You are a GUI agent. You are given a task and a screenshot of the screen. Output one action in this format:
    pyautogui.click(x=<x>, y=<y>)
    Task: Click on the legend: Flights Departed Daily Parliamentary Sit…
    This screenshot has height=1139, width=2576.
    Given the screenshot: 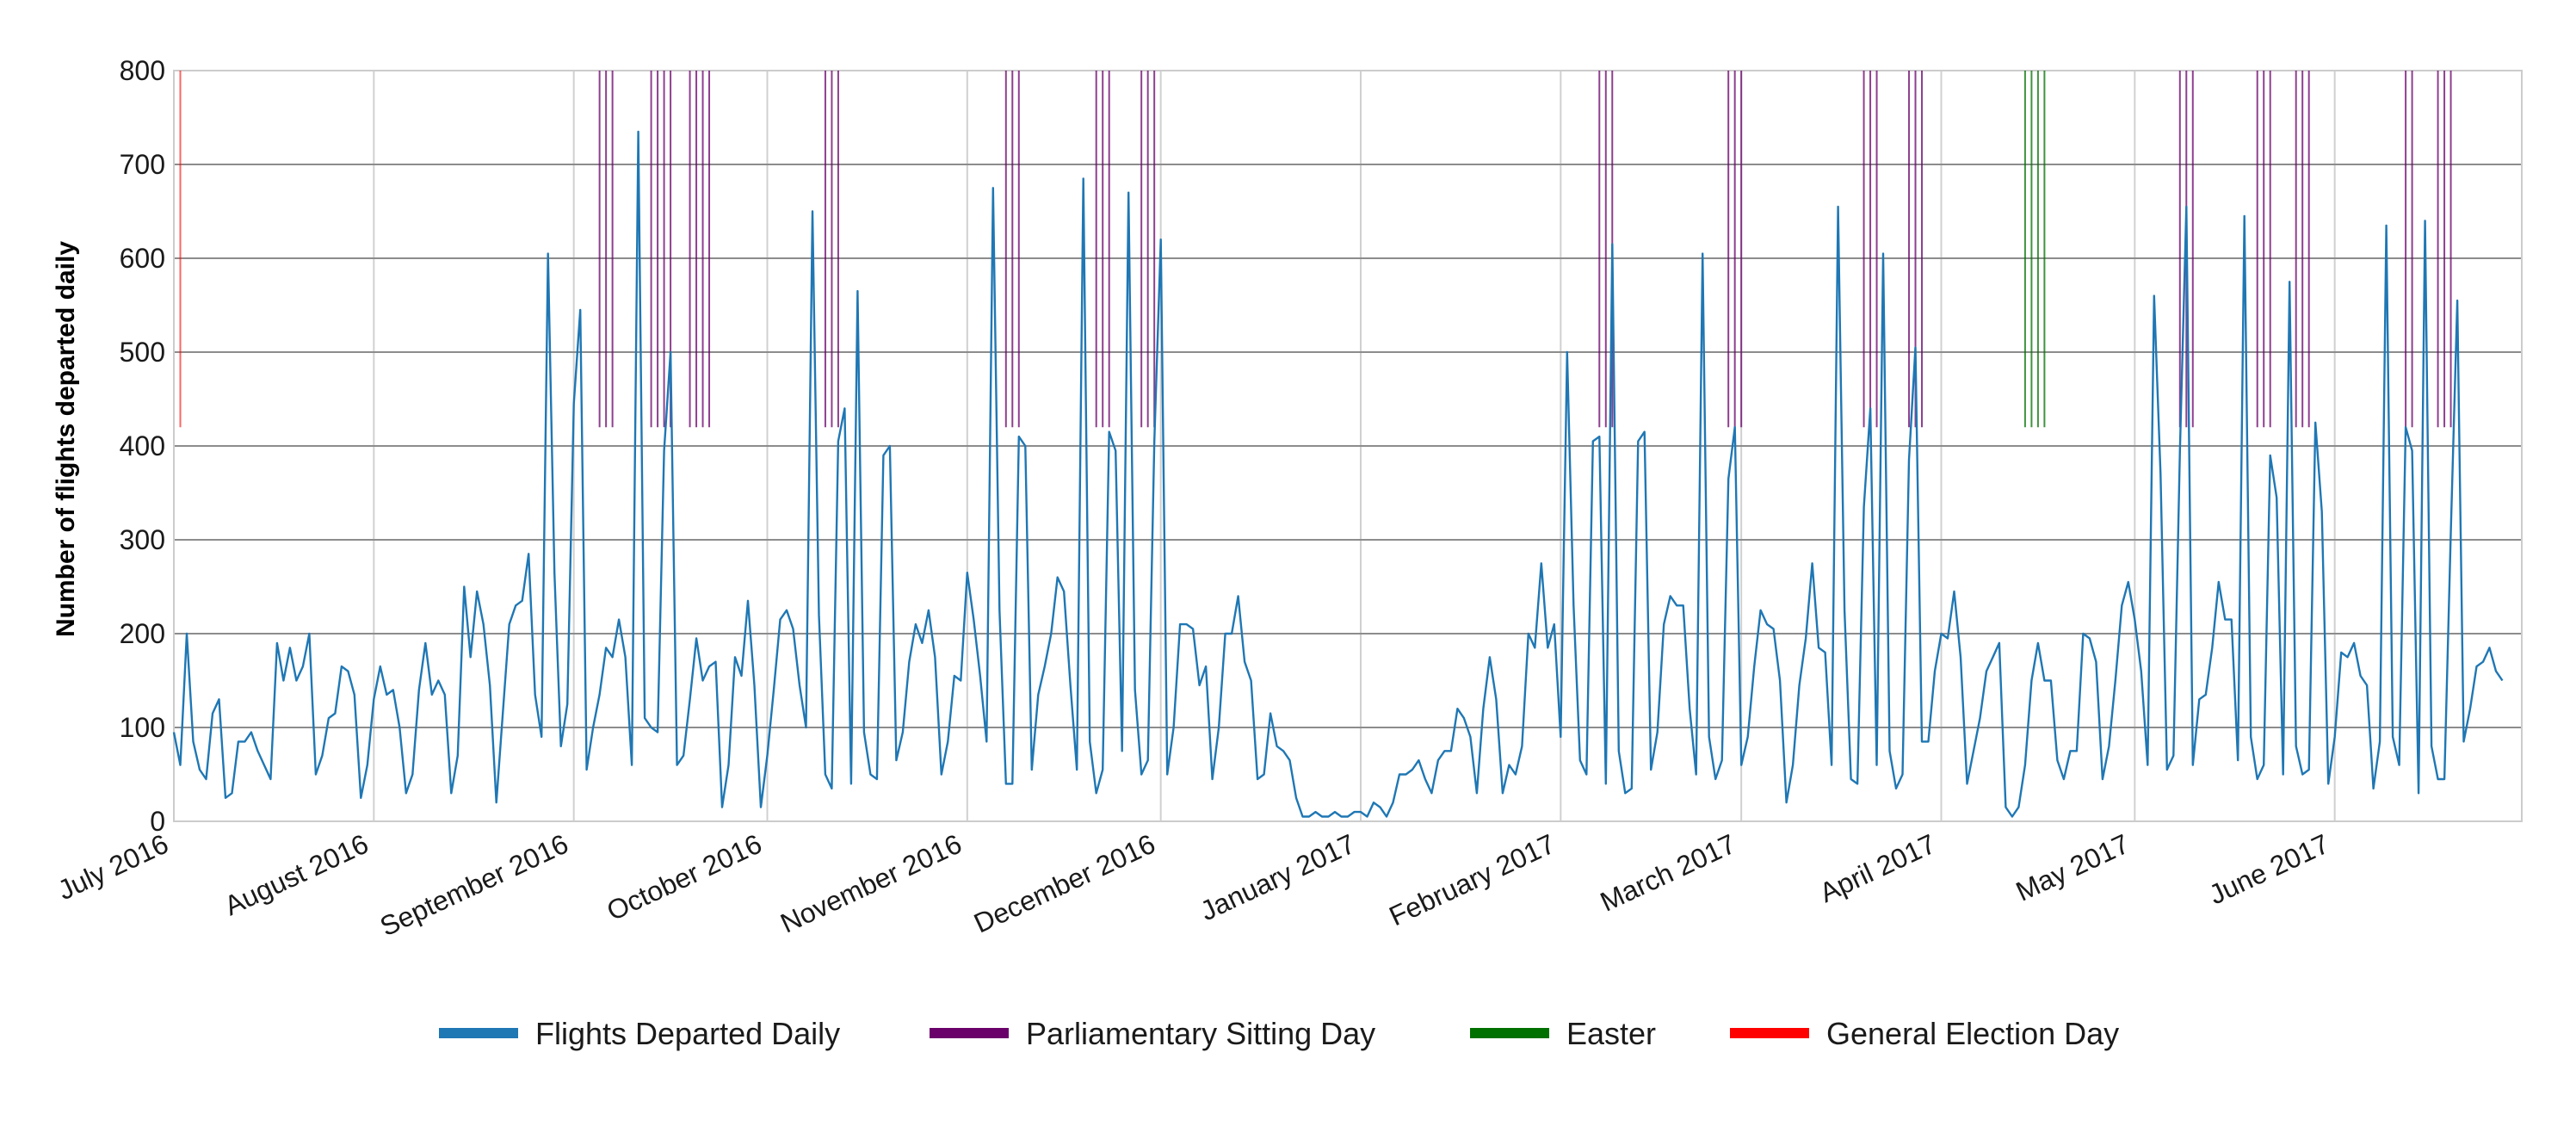 What is the action you would take?
    pyautogui.click(x=1279, y=1033)
    